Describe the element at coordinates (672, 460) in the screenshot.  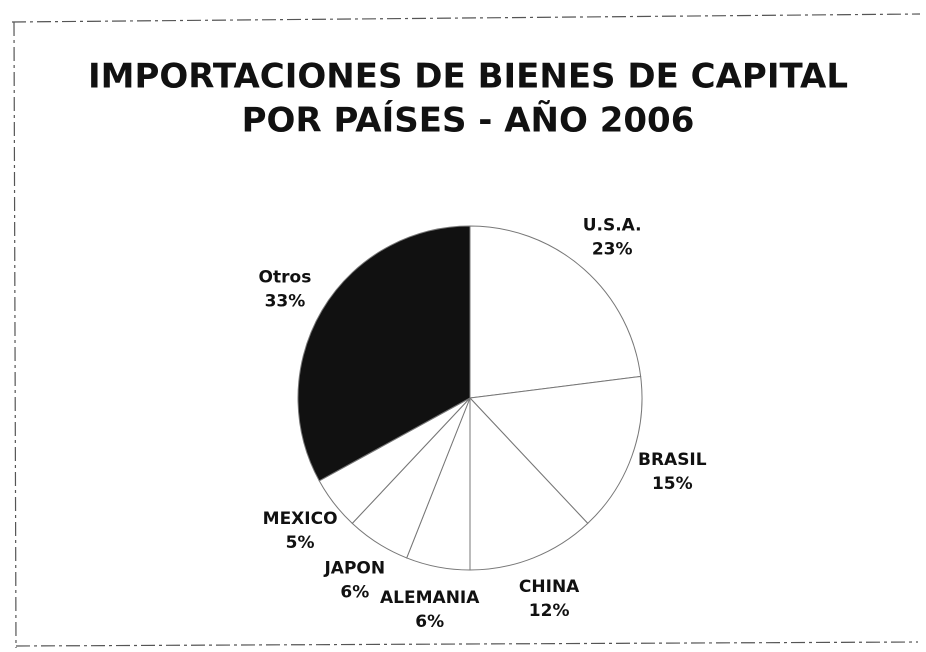
I see `slice-label: BRASIL` at that location.